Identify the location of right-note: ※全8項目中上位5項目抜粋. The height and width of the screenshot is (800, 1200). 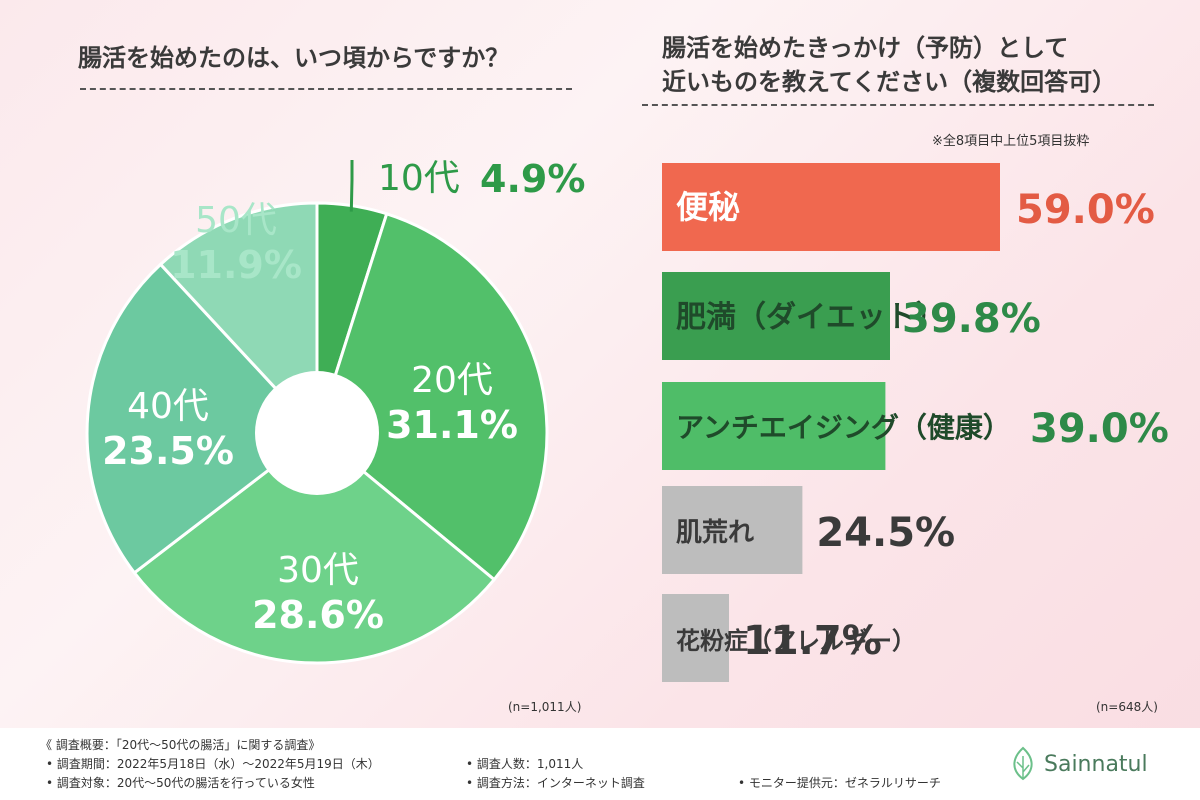
(1011, 141).